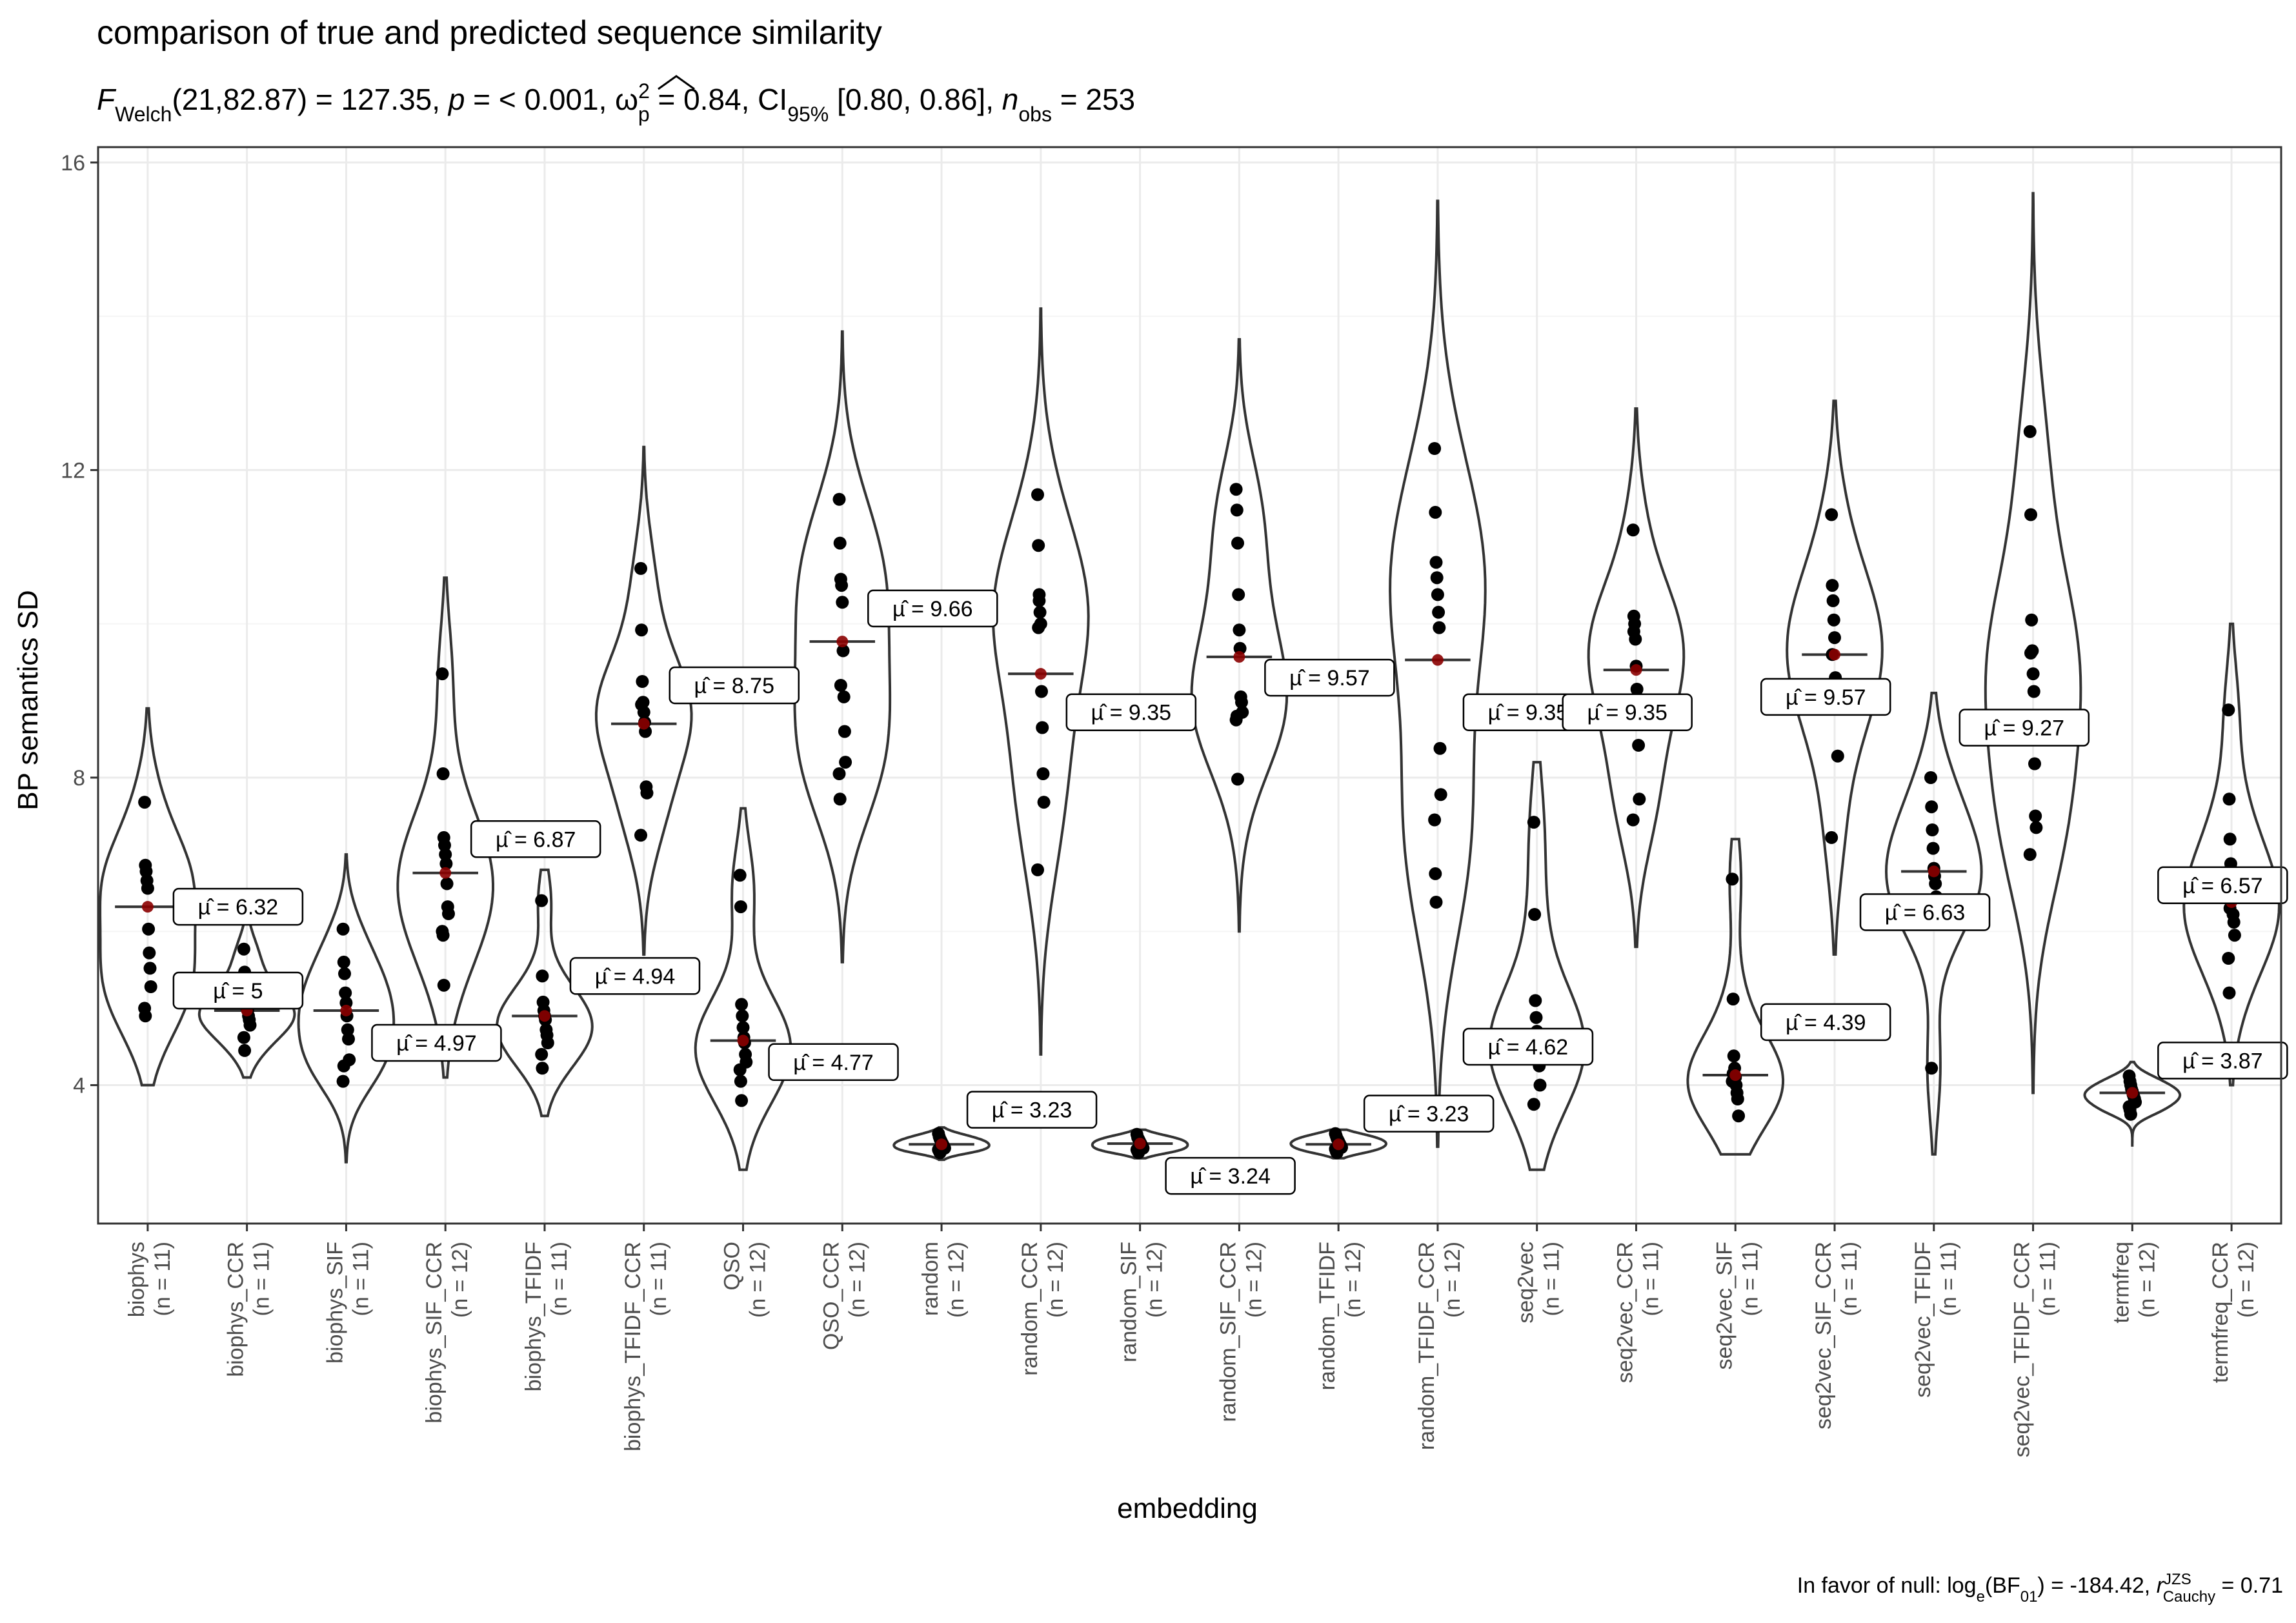 The height and width of the screenshot is (1623, 2296). I want to click on caption-r-sup: JZS, so click(2177, 1579).